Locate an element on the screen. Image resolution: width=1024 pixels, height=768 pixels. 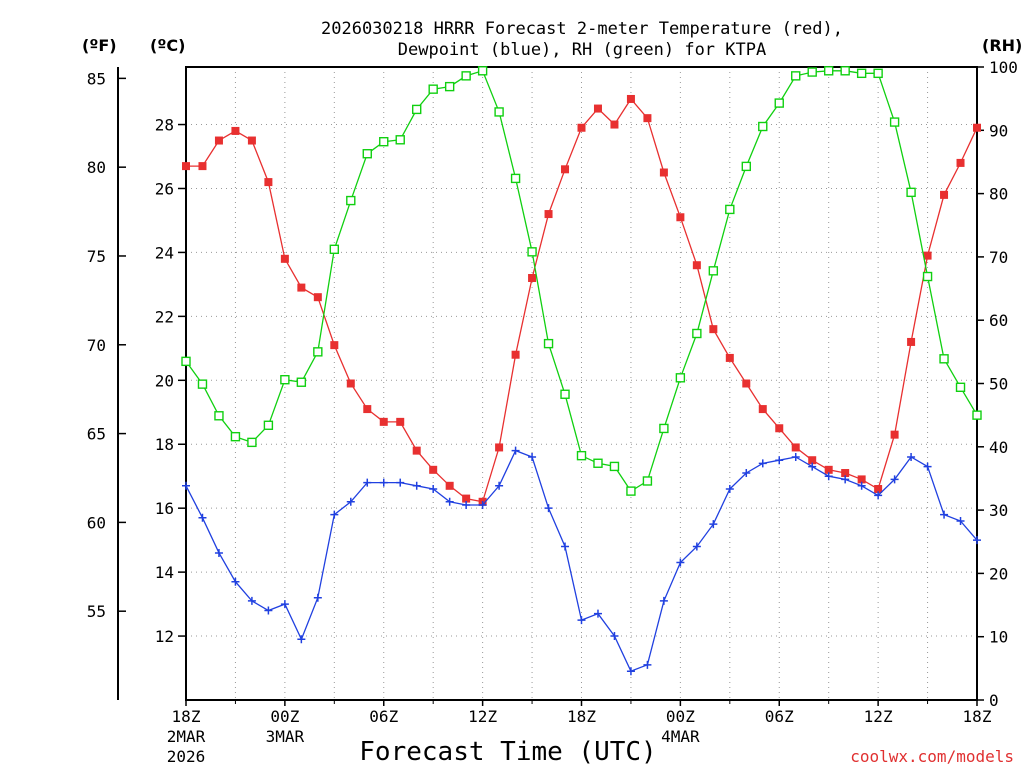
time-tick-label: 00Z is located at coordinates (680, 716).